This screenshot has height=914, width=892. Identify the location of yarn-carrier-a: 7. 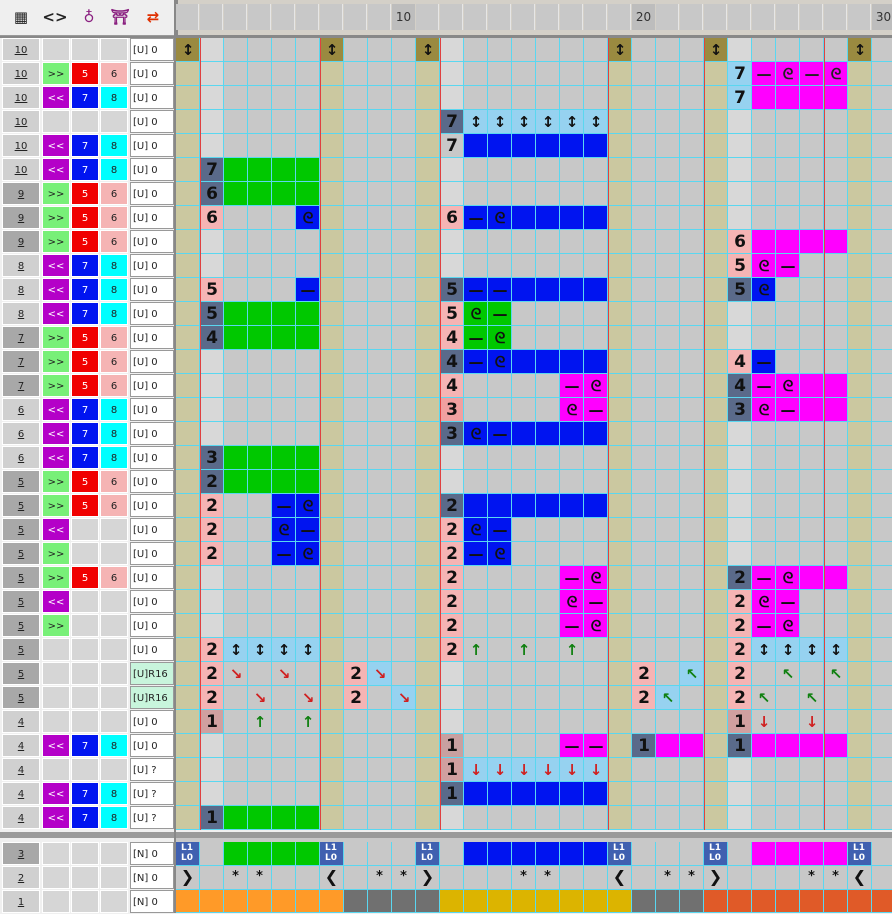
(85, 169).